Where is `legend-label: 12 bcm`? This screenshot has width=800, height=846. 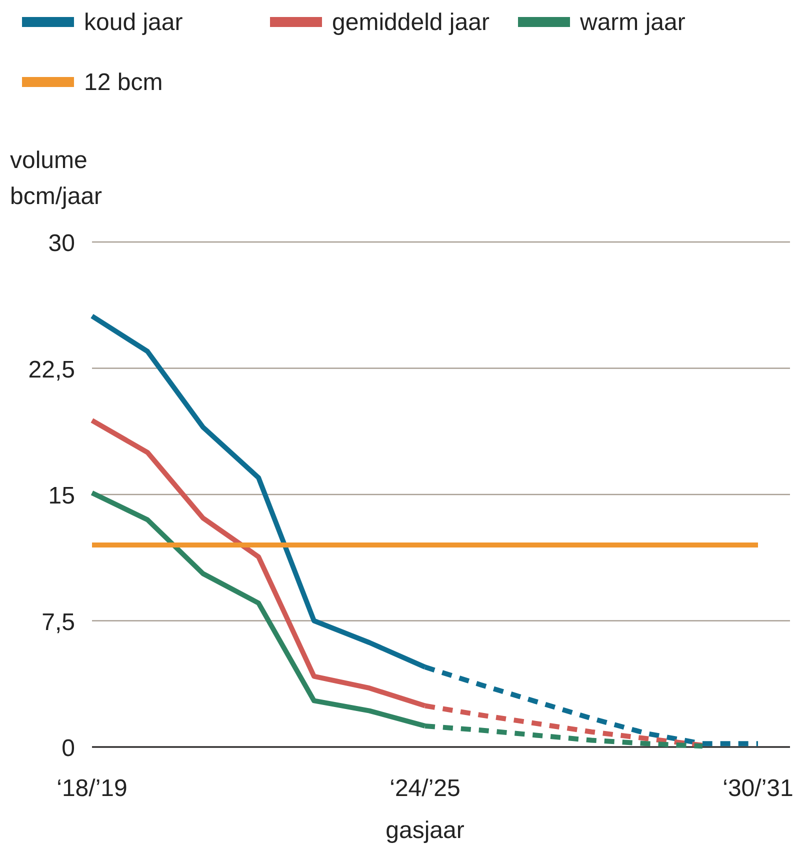 legend-label: 12 bcm is located at coordinates (123, 82).